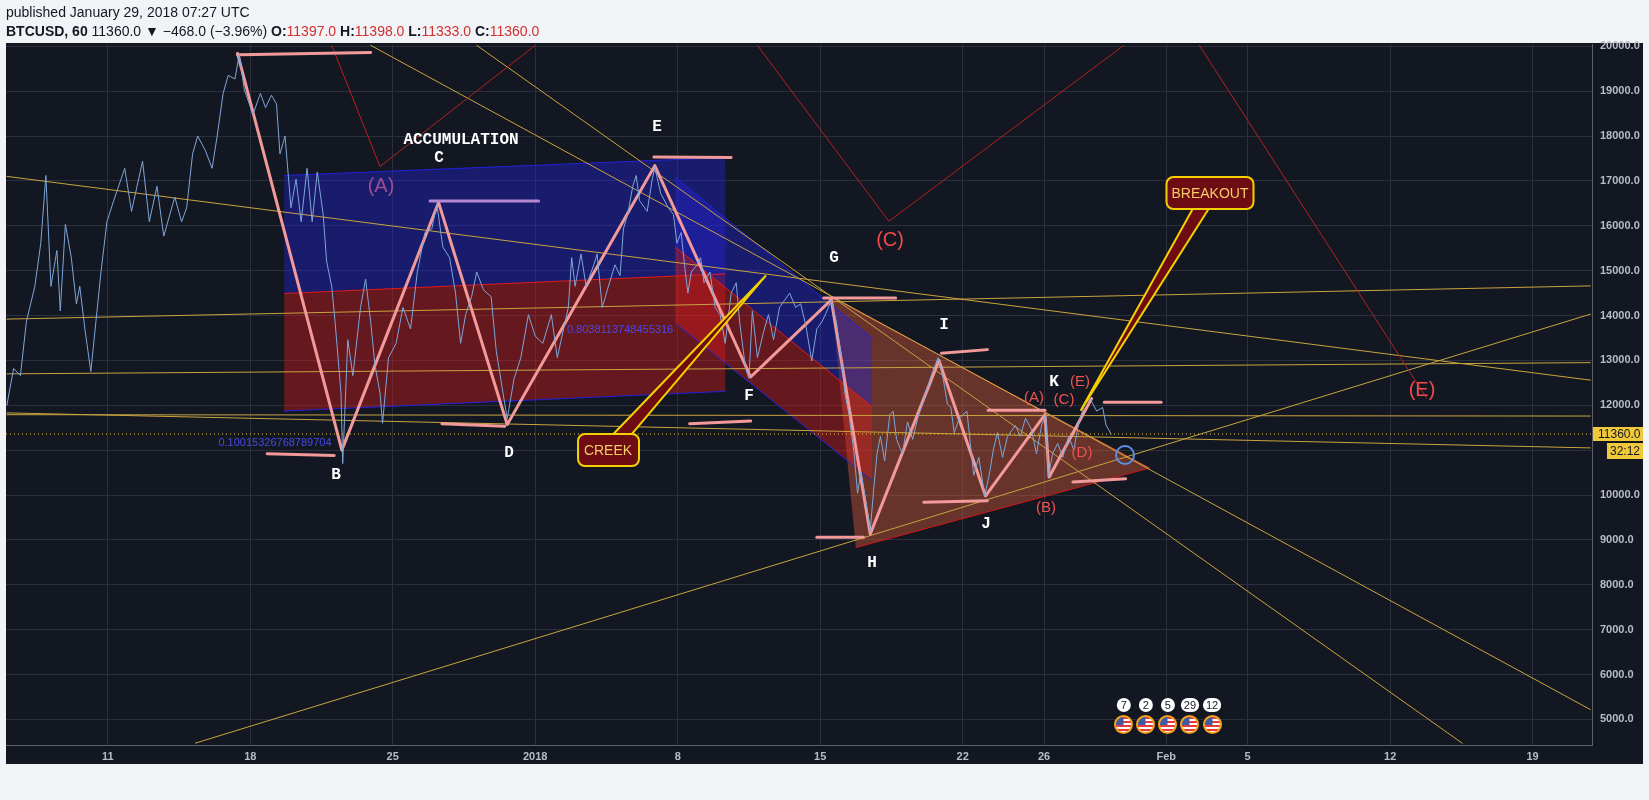 This screenshot has height=800, width=1649. What do you see at coordinates (439, 158) in the screenshot?
I see `annotation: C` at bounding box center [439, 158].